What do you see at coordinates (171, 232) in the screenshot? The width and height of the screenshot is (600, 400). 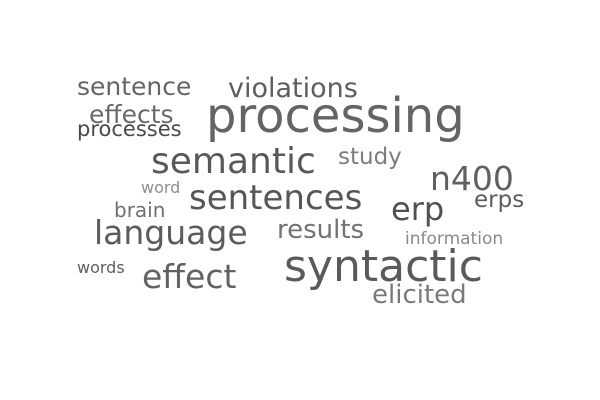 I see `word-language: language` at bounding box center [171, 232].